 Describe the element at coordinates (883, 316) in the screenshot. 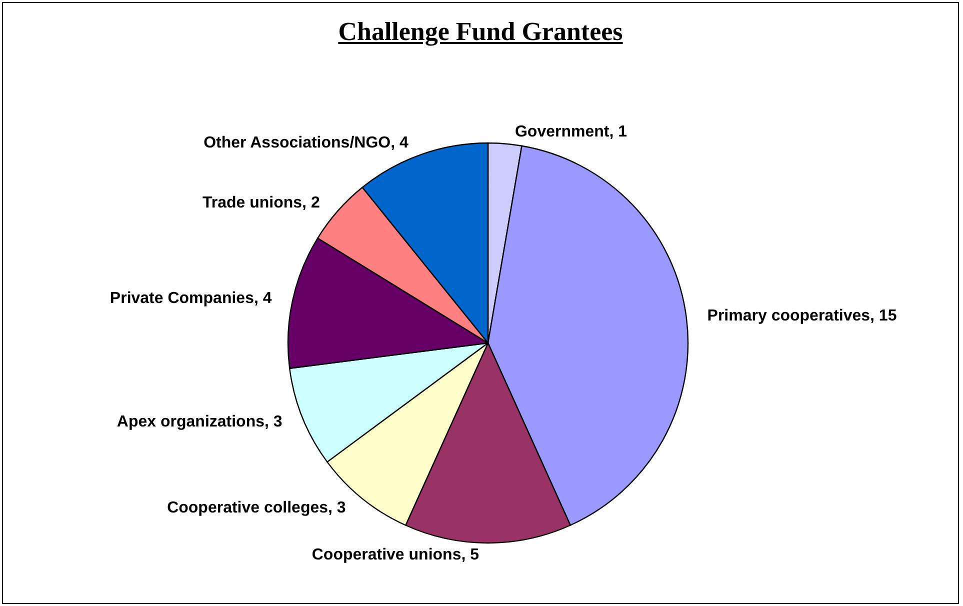

I see `data-label: , 15` at that location.